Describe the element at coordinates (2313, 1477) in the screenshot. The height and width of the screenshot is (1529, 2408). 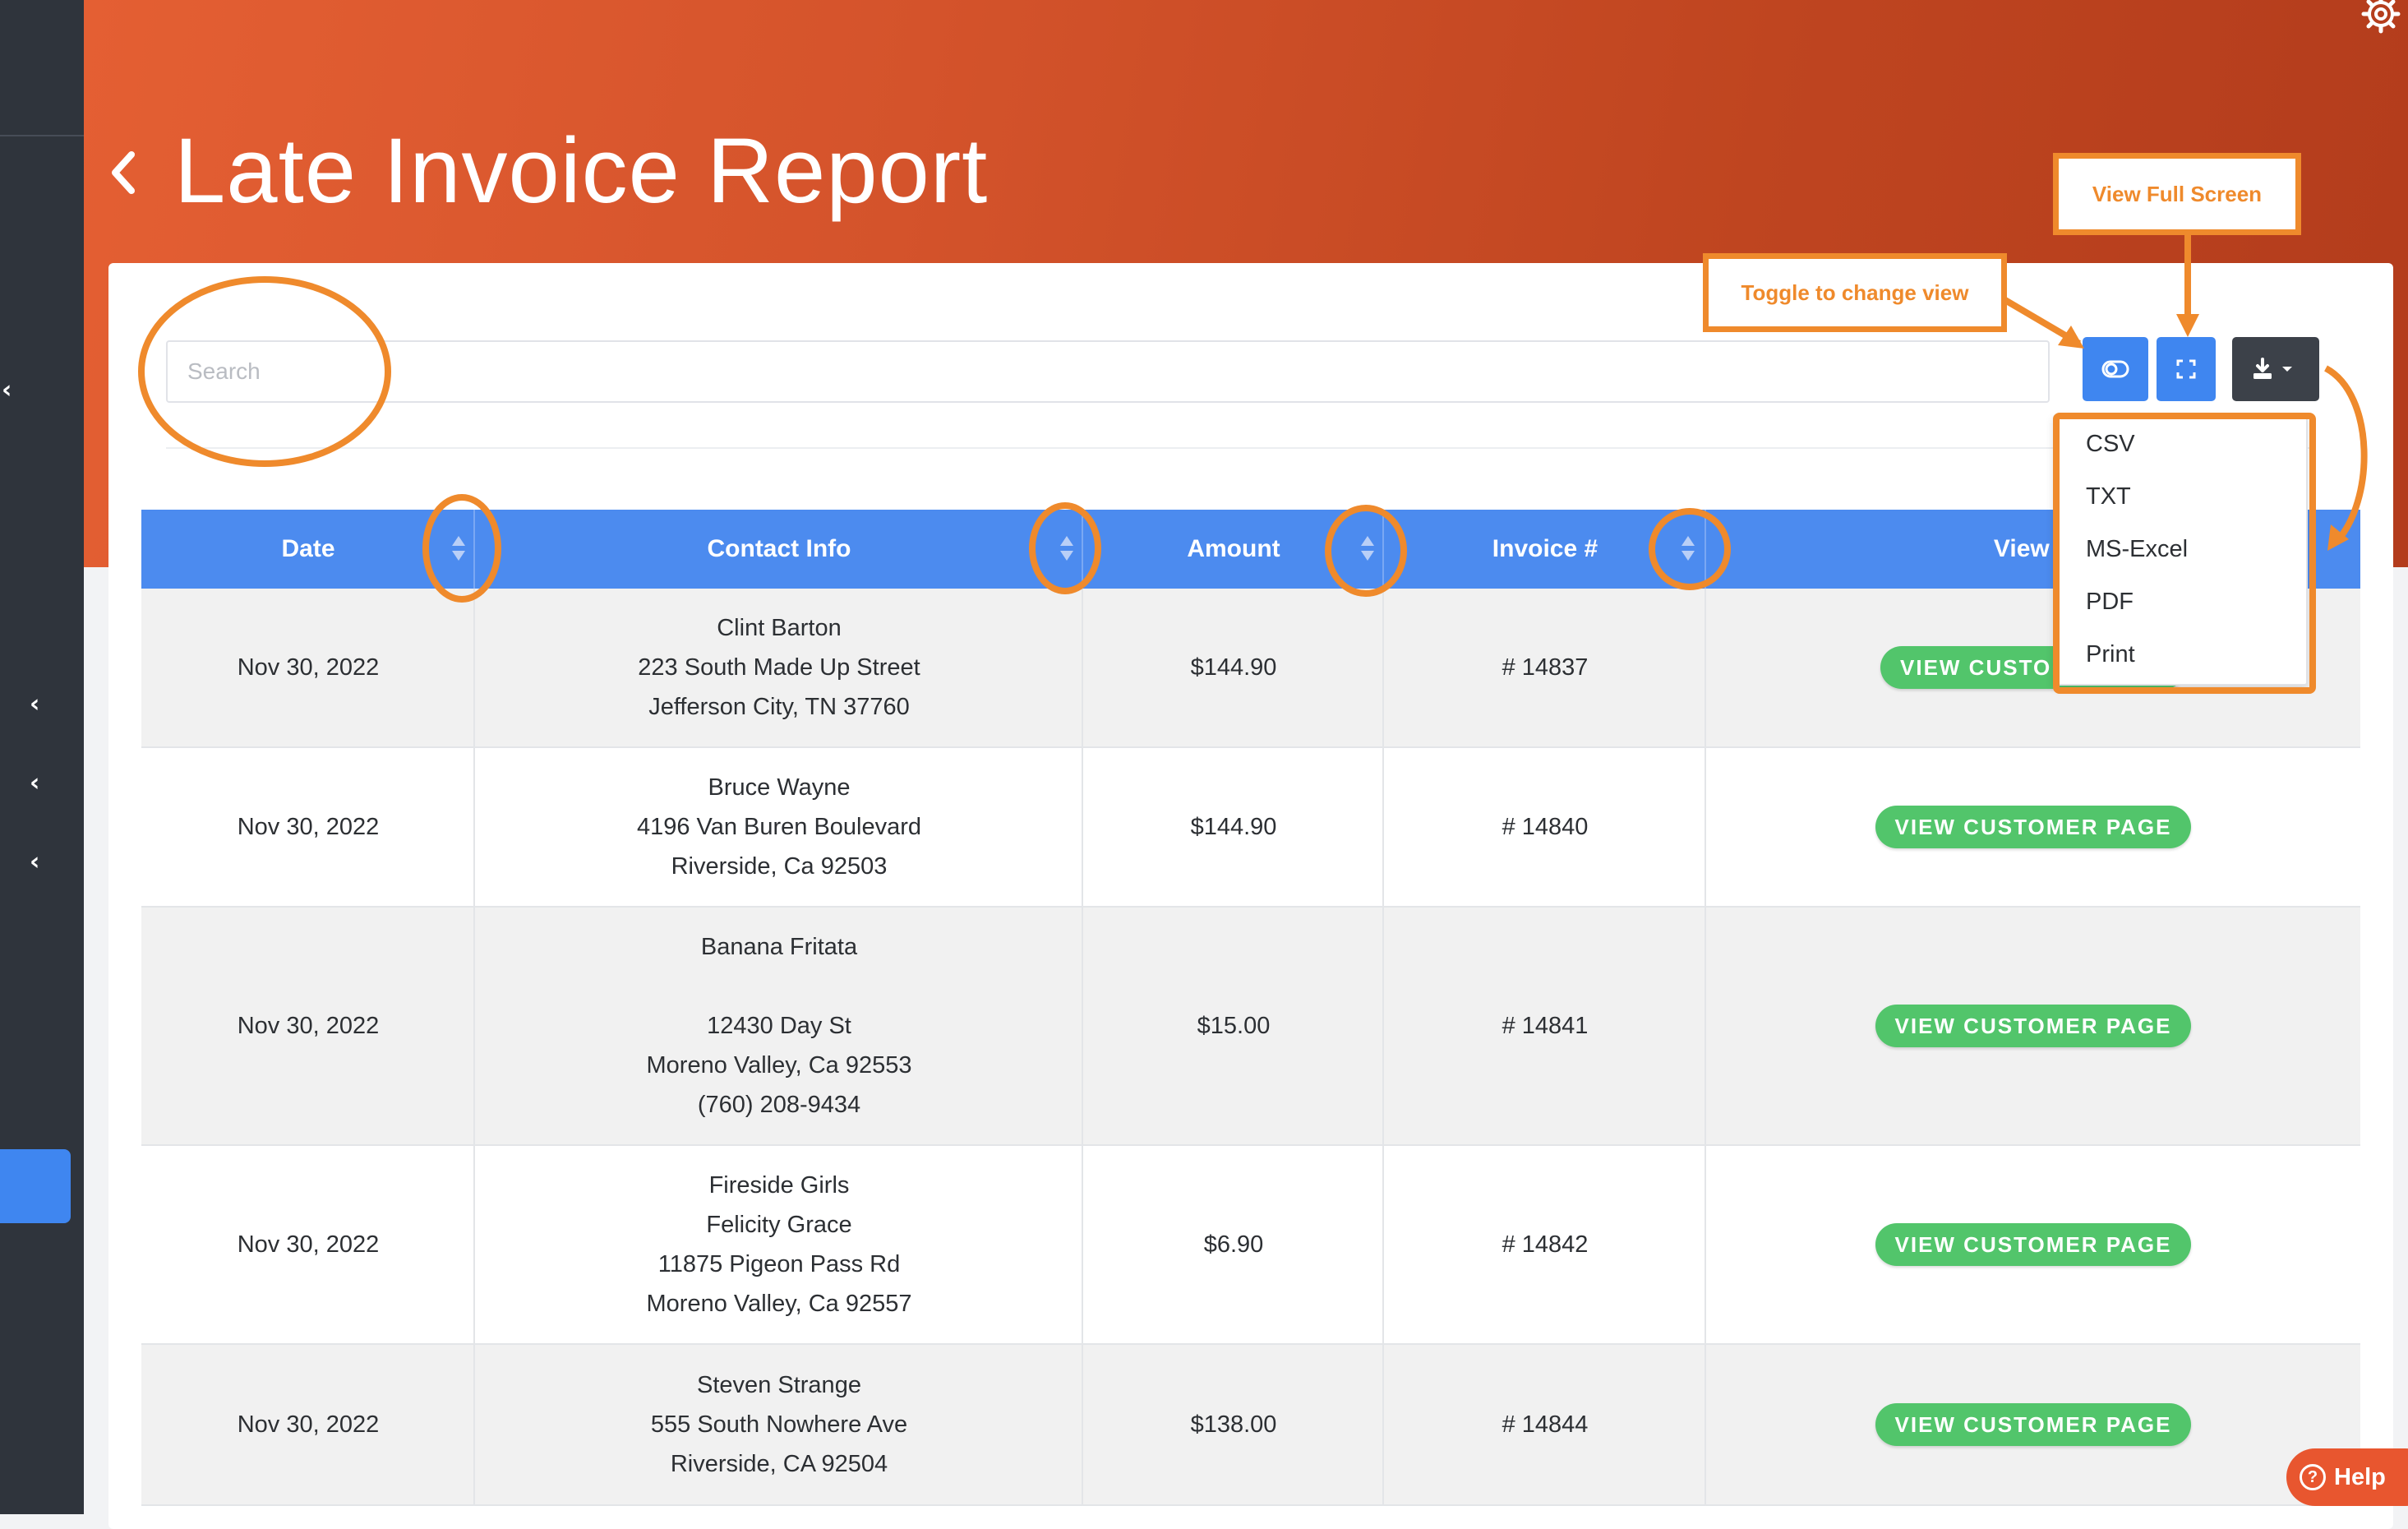
I see `help-icon: ?` at that location.